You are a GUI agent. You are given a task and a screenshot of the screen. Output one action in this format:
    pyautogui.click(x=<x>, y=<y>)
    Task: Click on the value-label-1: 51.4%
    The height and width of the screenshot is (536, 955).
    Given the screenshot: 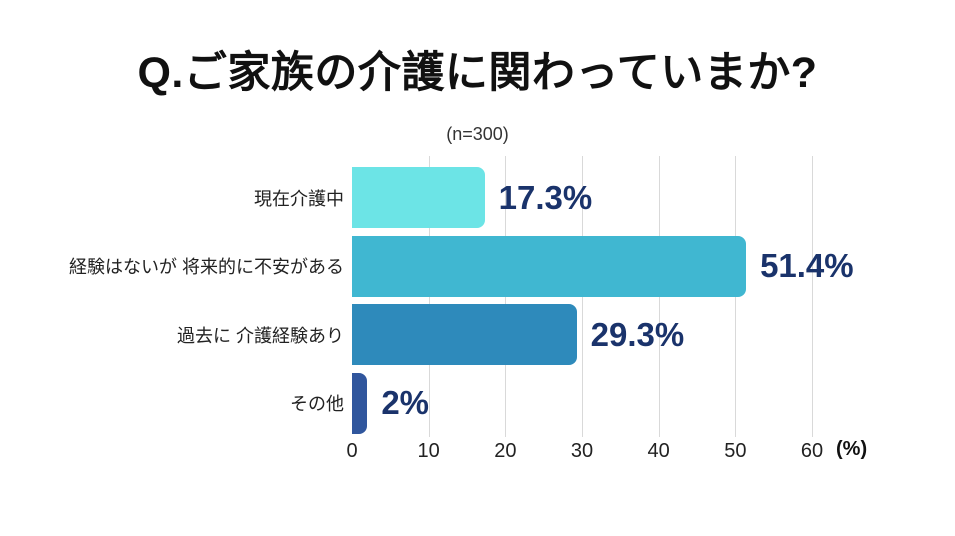 What is the action you would take?
    pyautogui.click(x=807, y=266)
    